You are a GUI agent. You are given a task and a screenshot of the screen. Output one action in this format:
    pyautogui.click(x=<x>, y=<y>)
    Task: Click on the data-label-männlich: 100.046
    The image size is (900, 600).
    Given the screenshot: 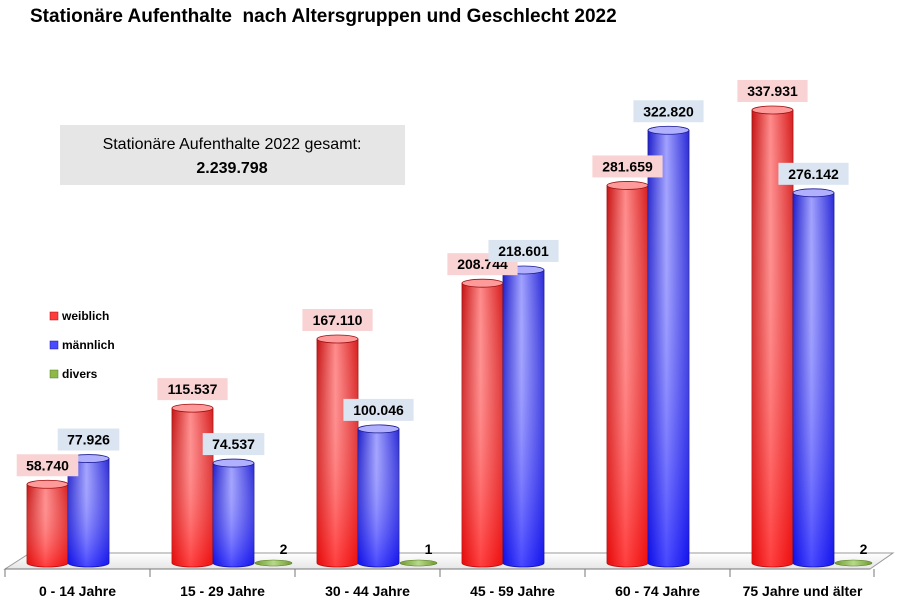 What is the action you would take?
    pyautogui.click(x=378, y=410)
    